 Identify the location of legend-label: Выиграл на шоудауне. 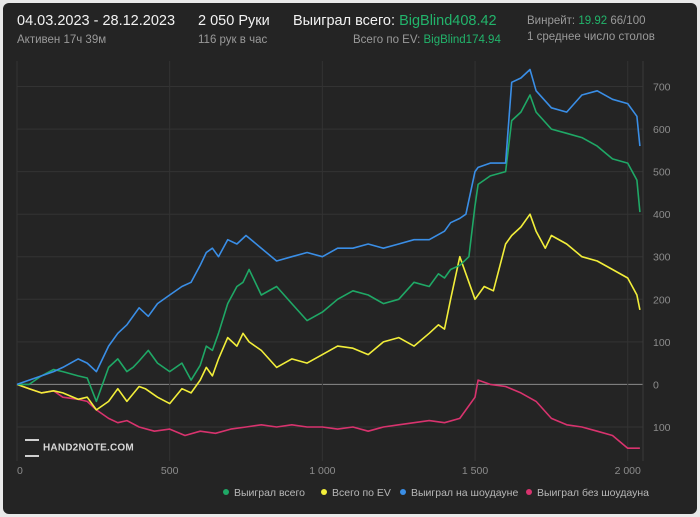
(465, 493).